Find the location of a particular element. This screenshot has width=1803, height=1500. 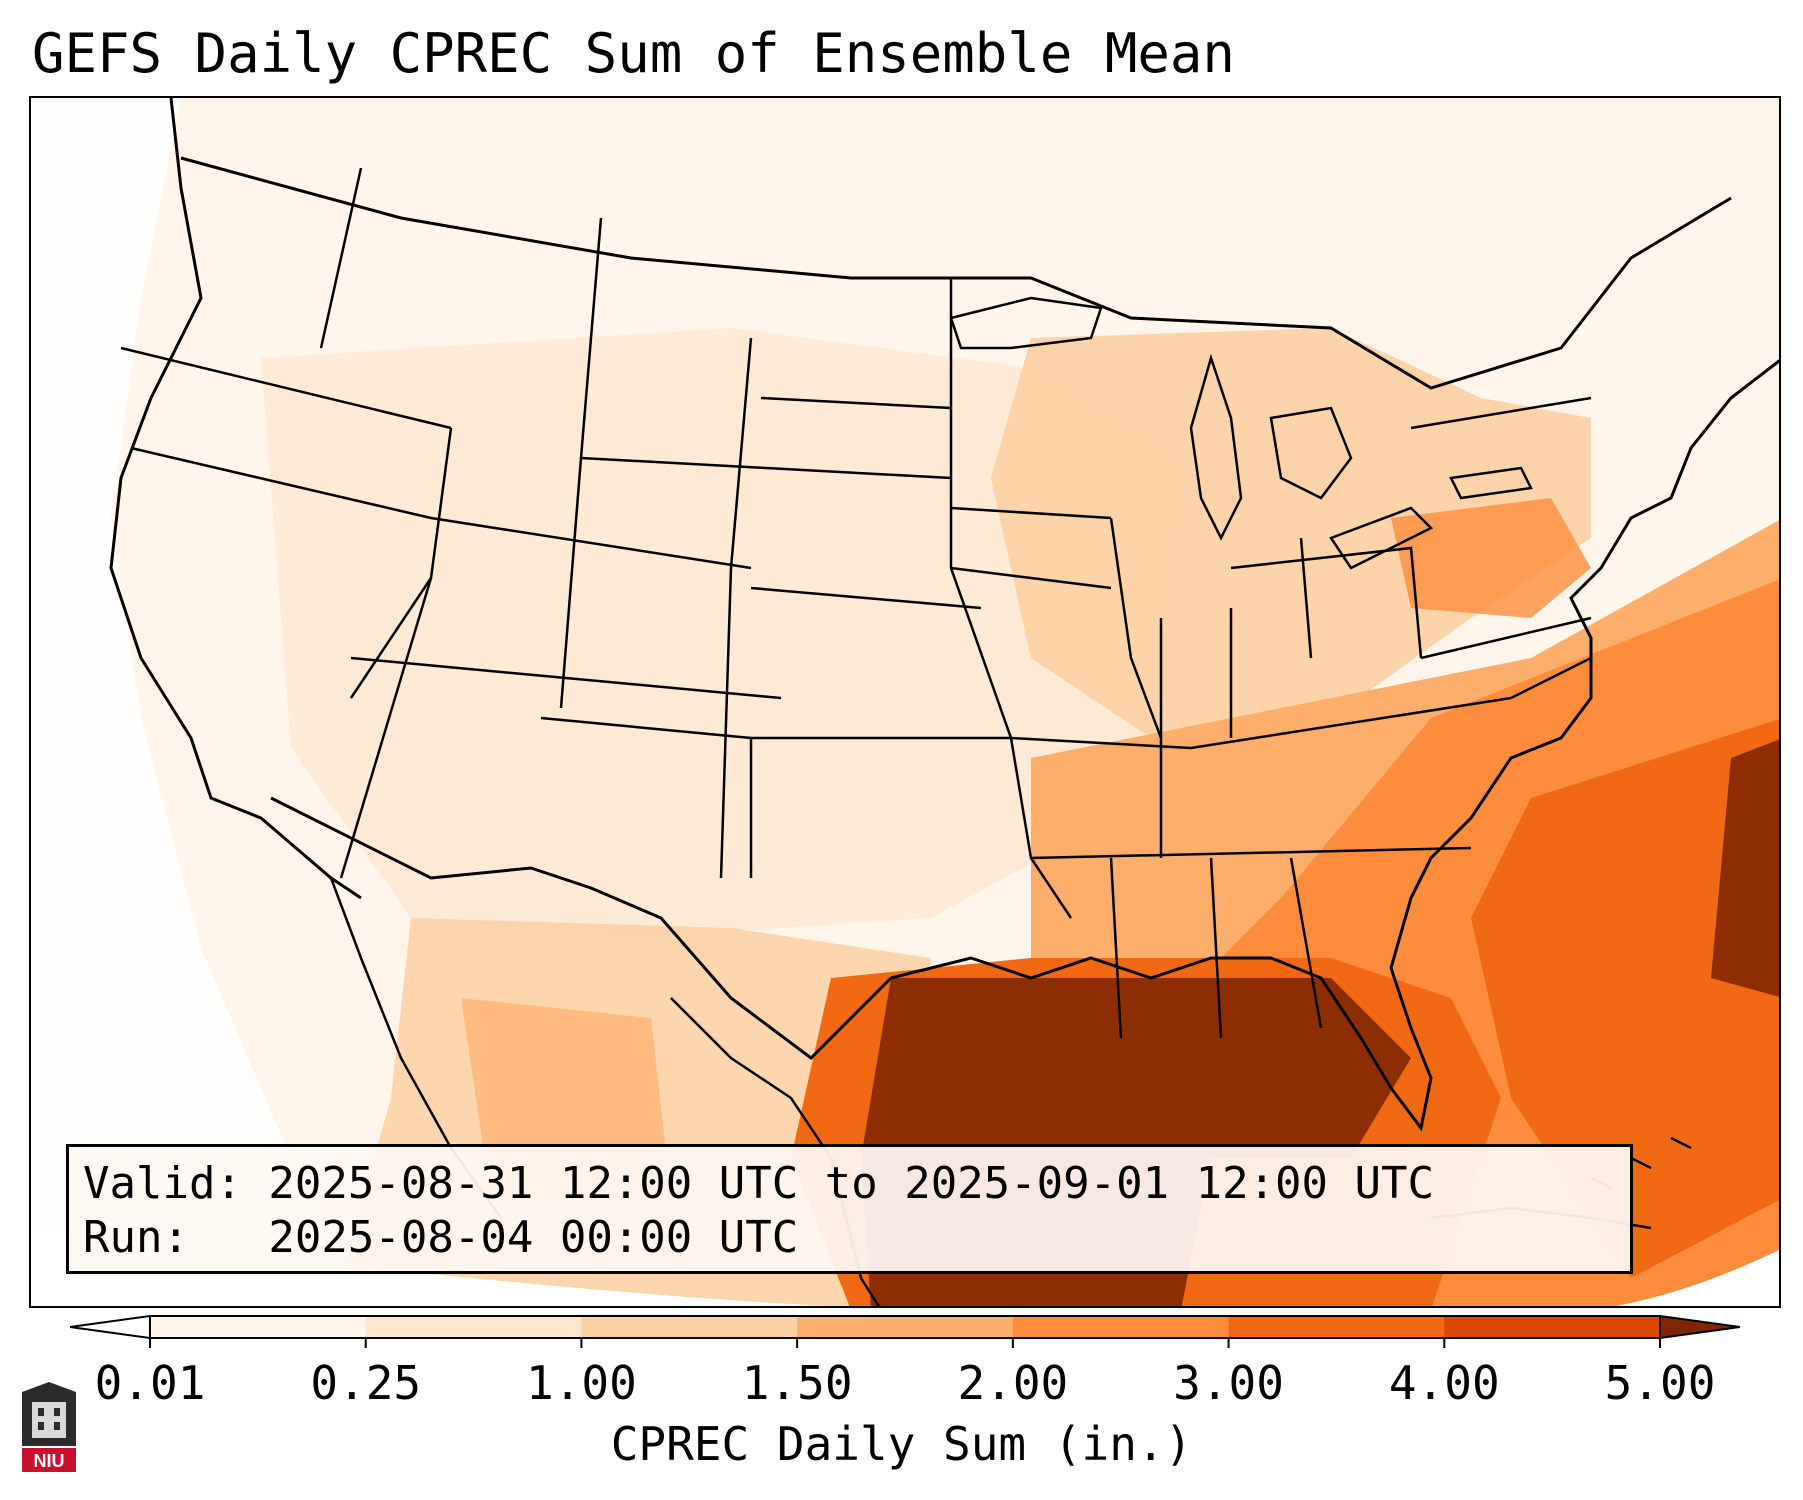

west-coastline is located at coordinates (235, 499).